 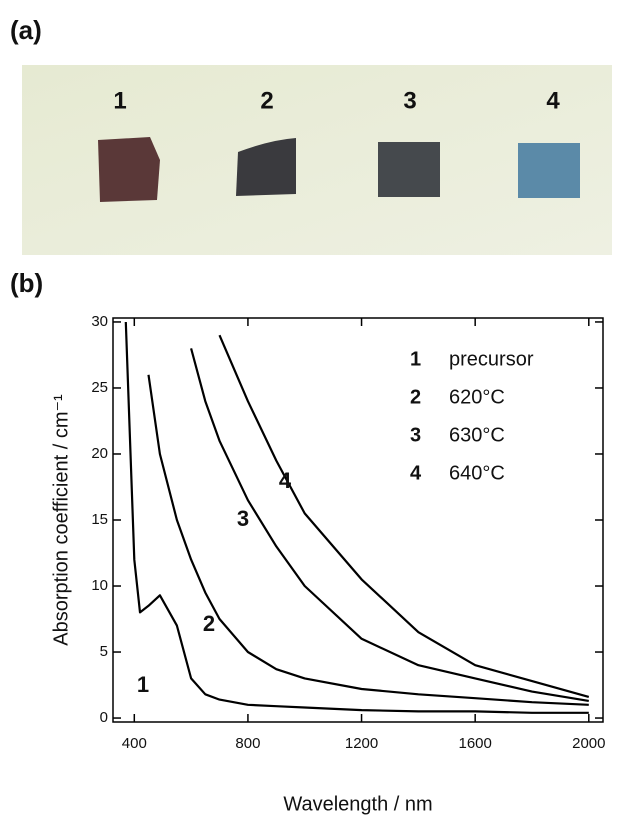 What do you see at coordinates (285, 480) in the screenshot?
I see `curve-label: 4` at bounding box center [285, 480].